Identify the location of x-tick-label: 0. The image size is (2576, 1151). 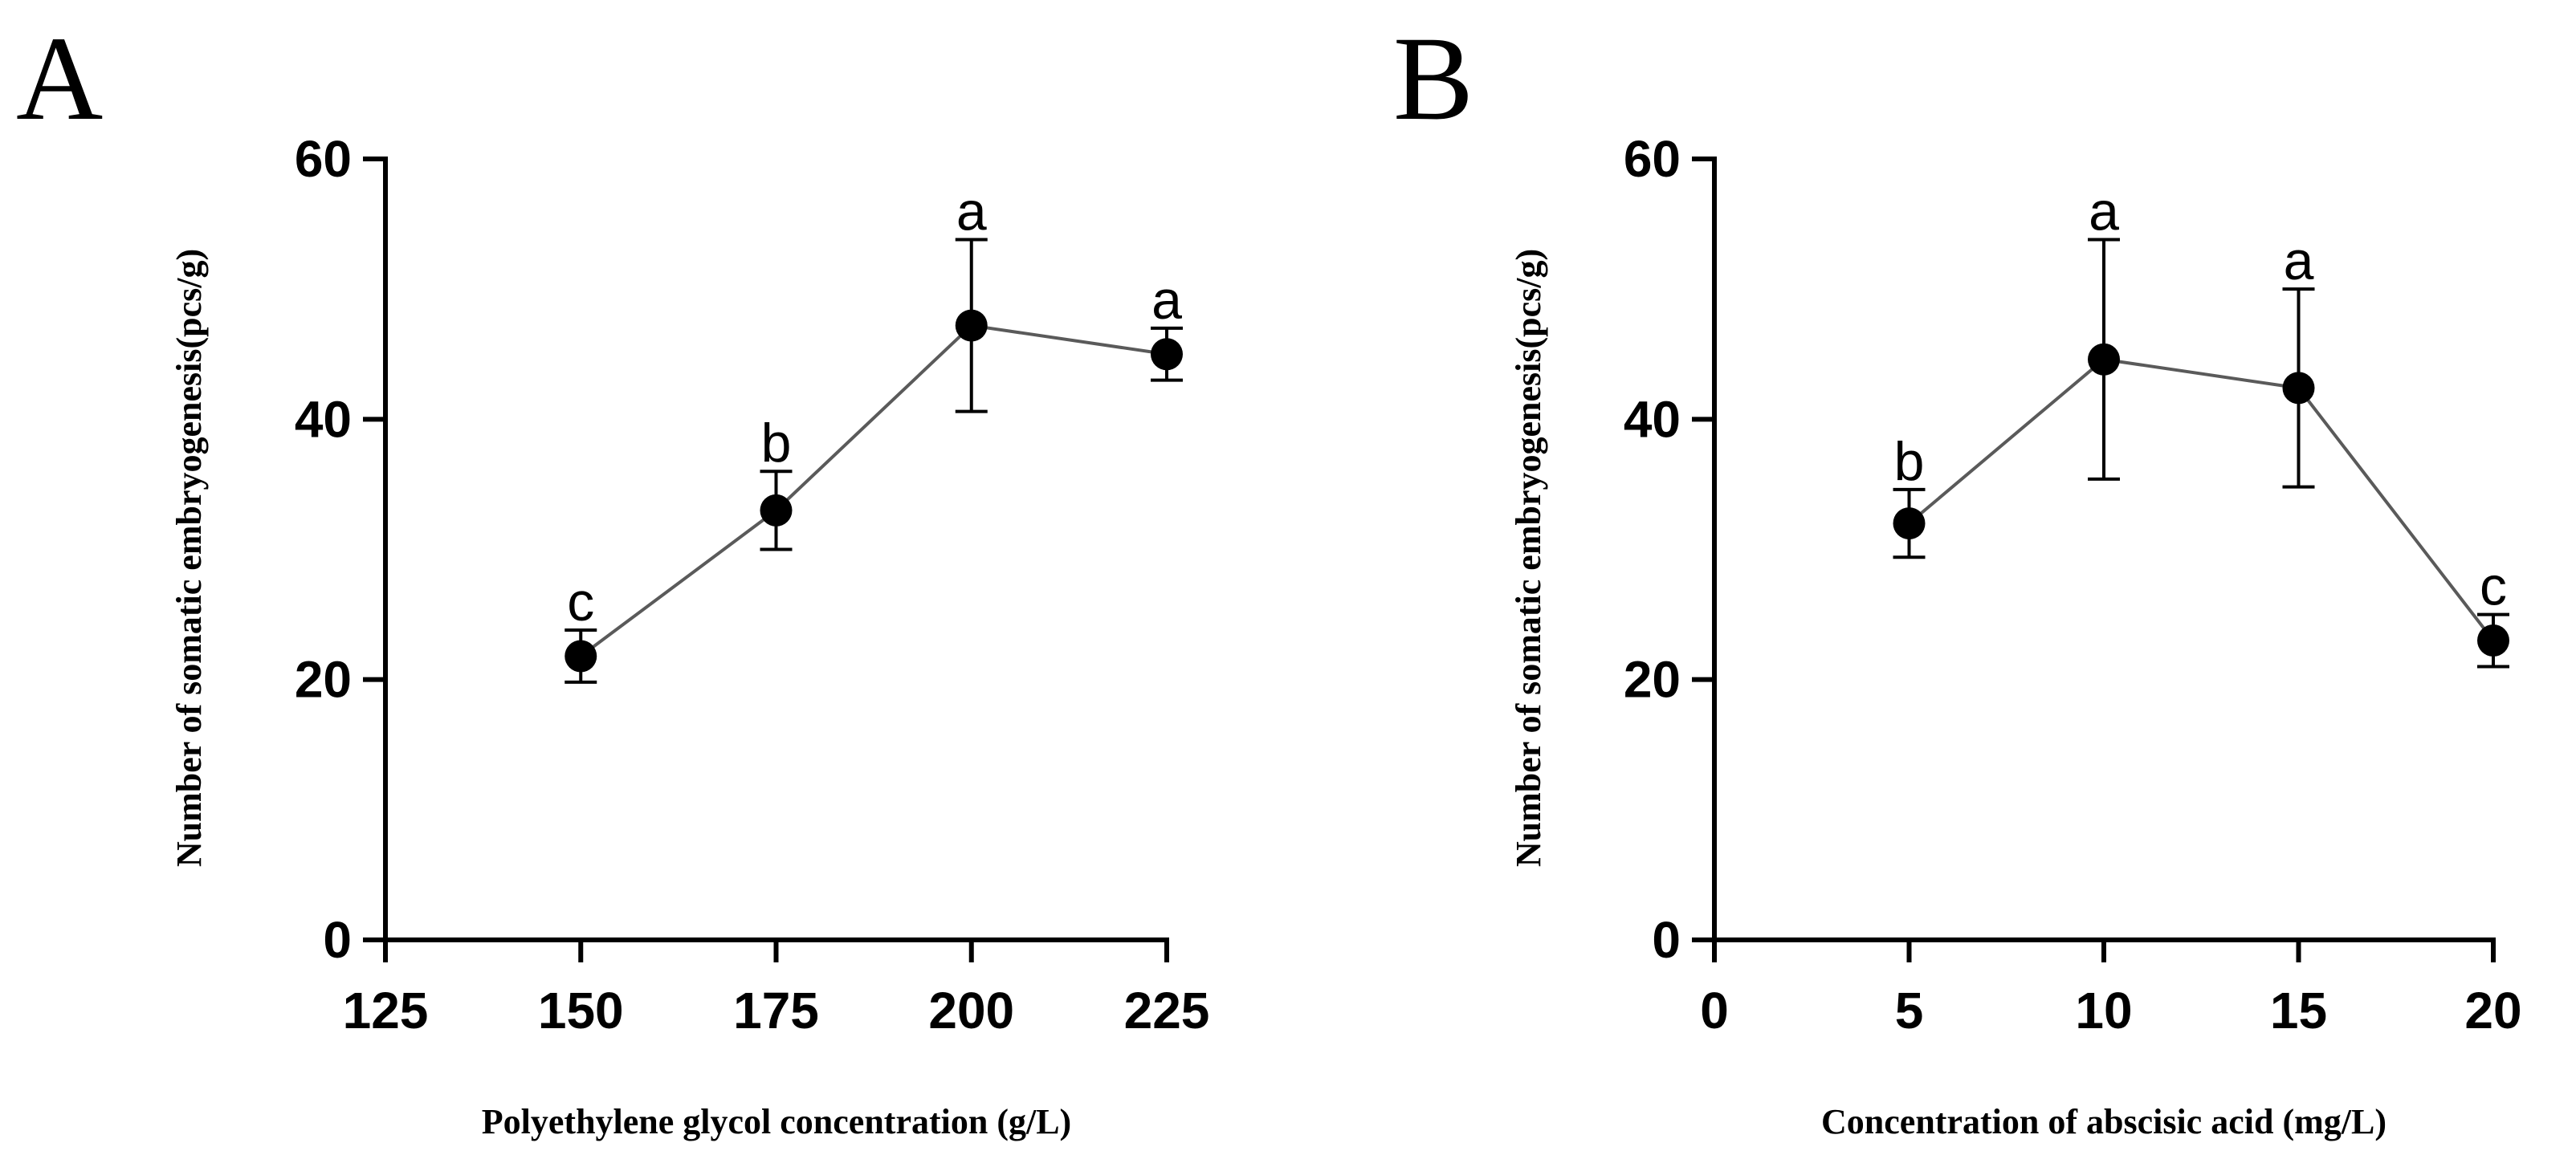
(1714, 1011).